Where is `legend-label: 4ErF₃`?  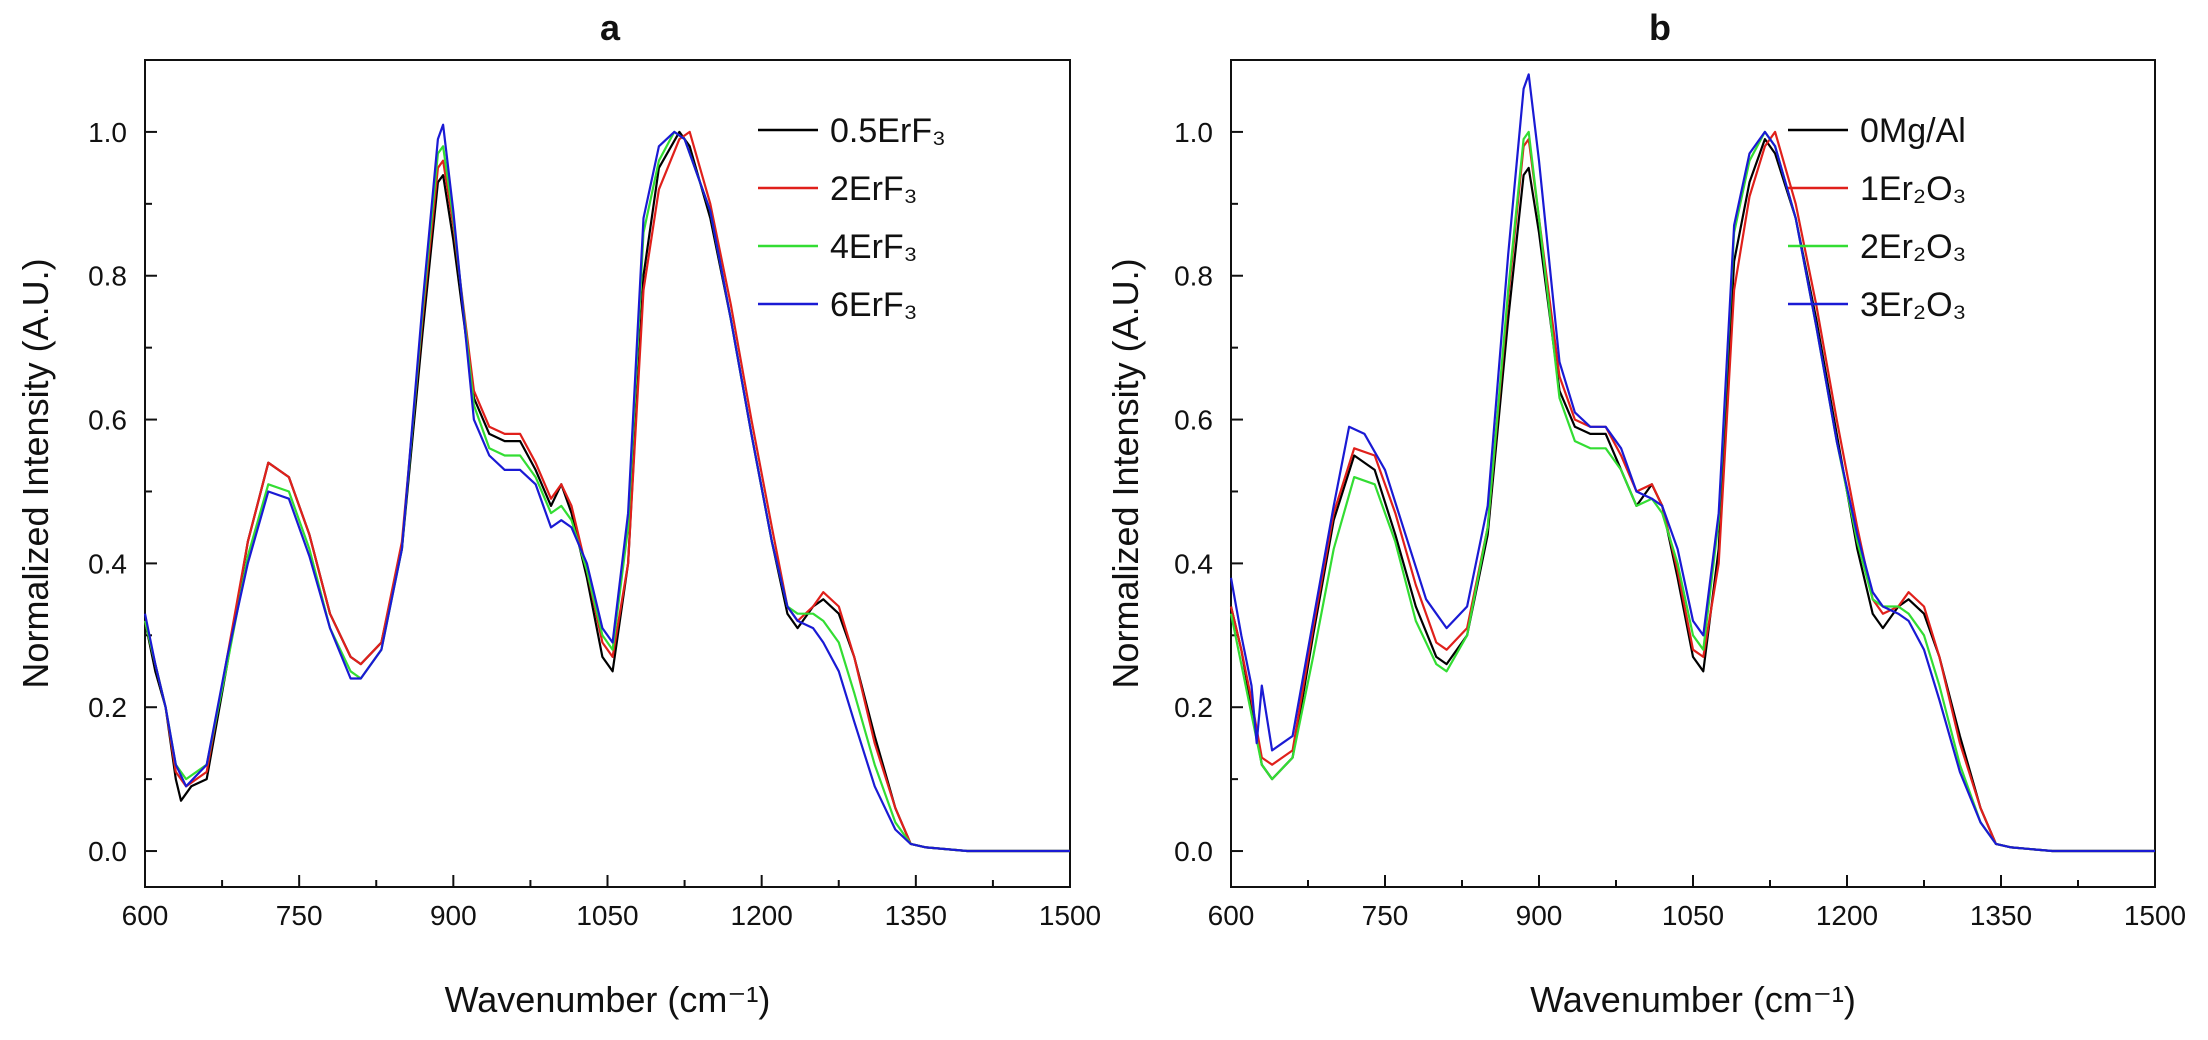
legend-label: 4ErF₃ is located at coordinates (874, 247).